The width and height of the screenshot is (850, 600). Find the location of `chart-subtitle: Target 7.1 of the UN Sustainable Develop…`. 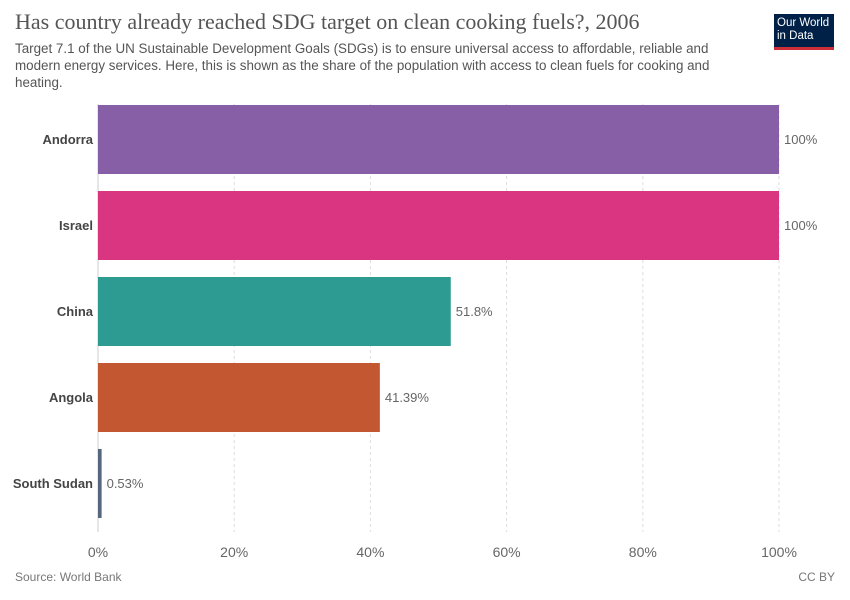

chart-subtitle: Target 7.1 of the UN Sustainable Develop… is located at coordinates (362, 65).